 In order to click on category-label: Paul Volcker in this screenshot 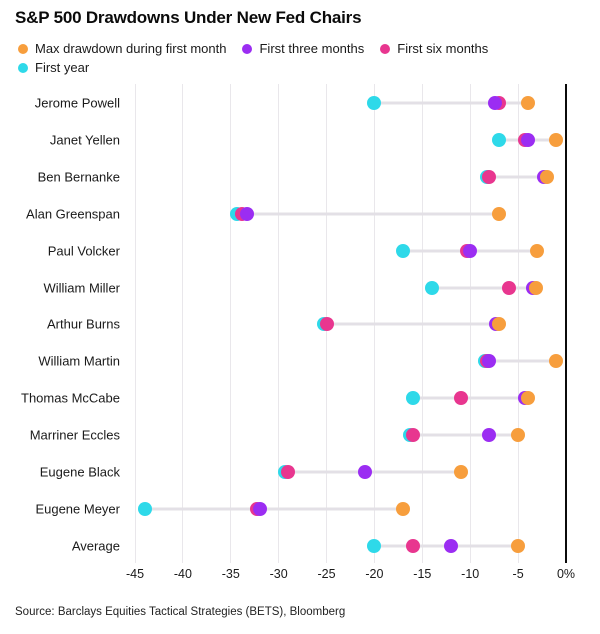, I will do `click(83, 251)`.